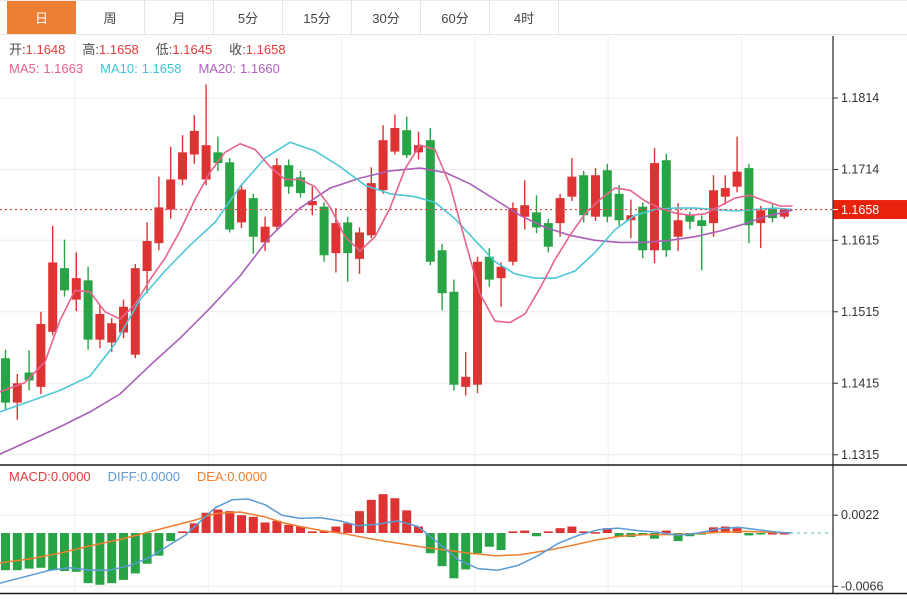 The width and height of the screenshot is (907, 599). What do you see at coordinates (858, 550) in the screenshot?
I see `macd-axis: 0.0022 -0.0066` at bounding box center [858, 550].